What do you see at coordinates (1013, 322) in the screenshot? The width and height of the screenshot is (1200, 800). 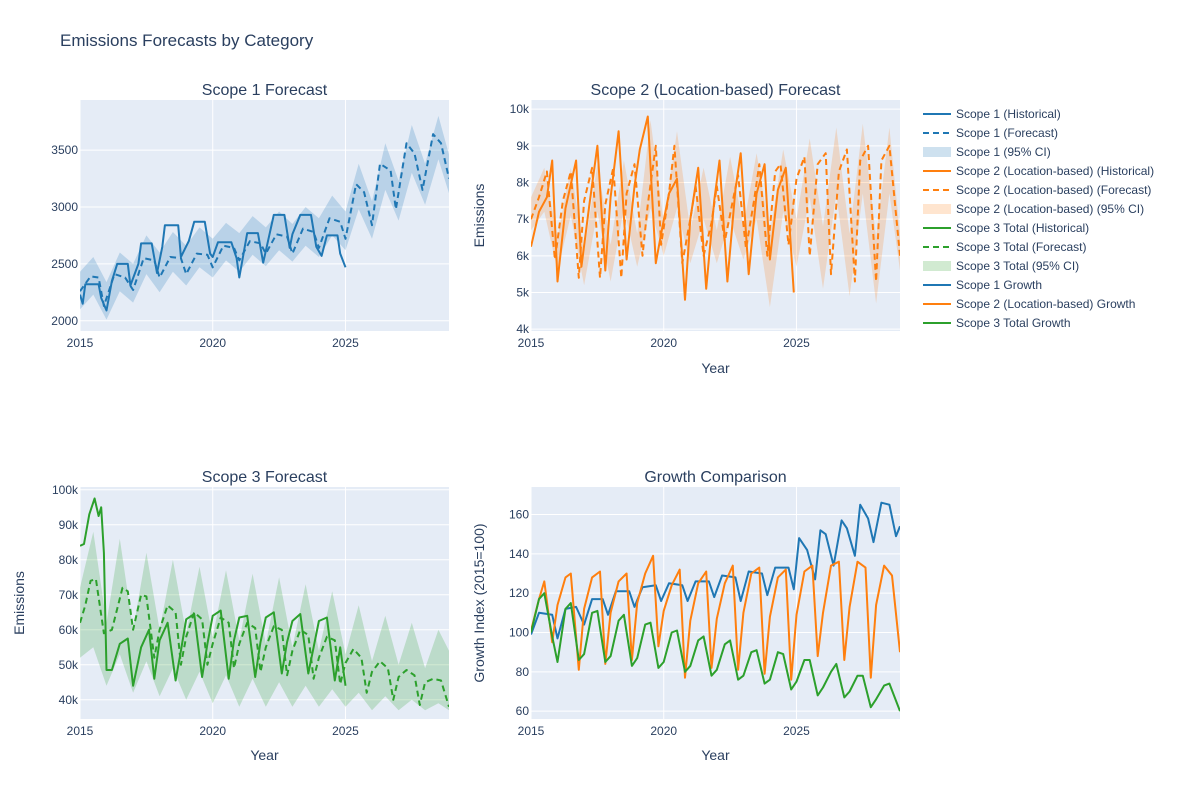 I see `legend-label: Scope 3 Total Growth` at bounding box center [1013, 322].